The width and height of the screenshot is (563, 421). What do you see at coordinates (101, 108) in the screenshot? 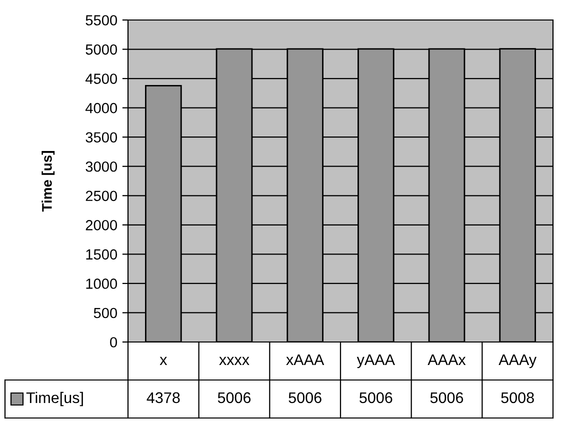
I see `y-tick-label: 4000` at bounding box center [101, 108].